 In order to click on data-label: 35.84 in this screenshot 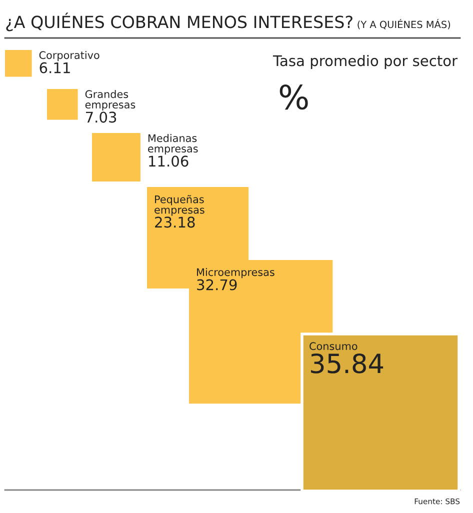, I will do `click(347, 363)`.